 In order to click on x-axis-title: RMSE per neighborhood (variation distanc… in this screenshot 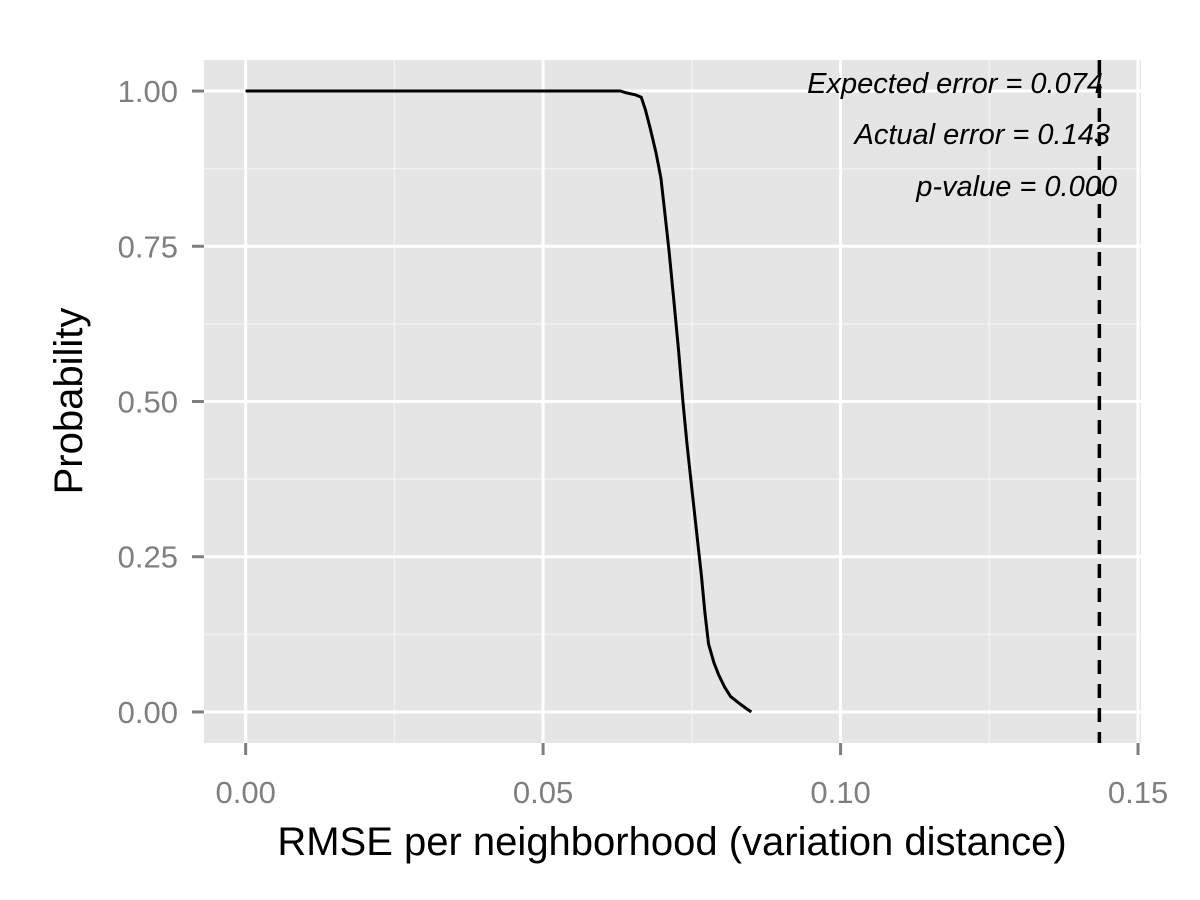, I will do `click(671, 842)`.